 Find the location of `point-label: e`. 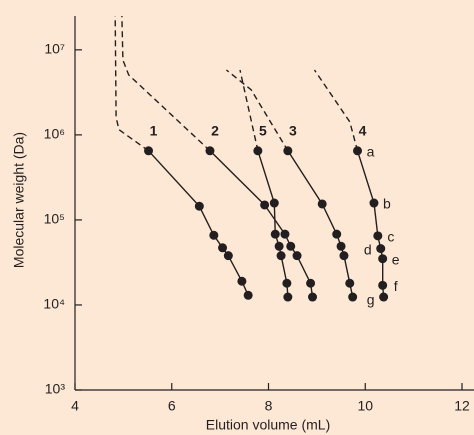

point-label: e is located at coordinates (396, 259).